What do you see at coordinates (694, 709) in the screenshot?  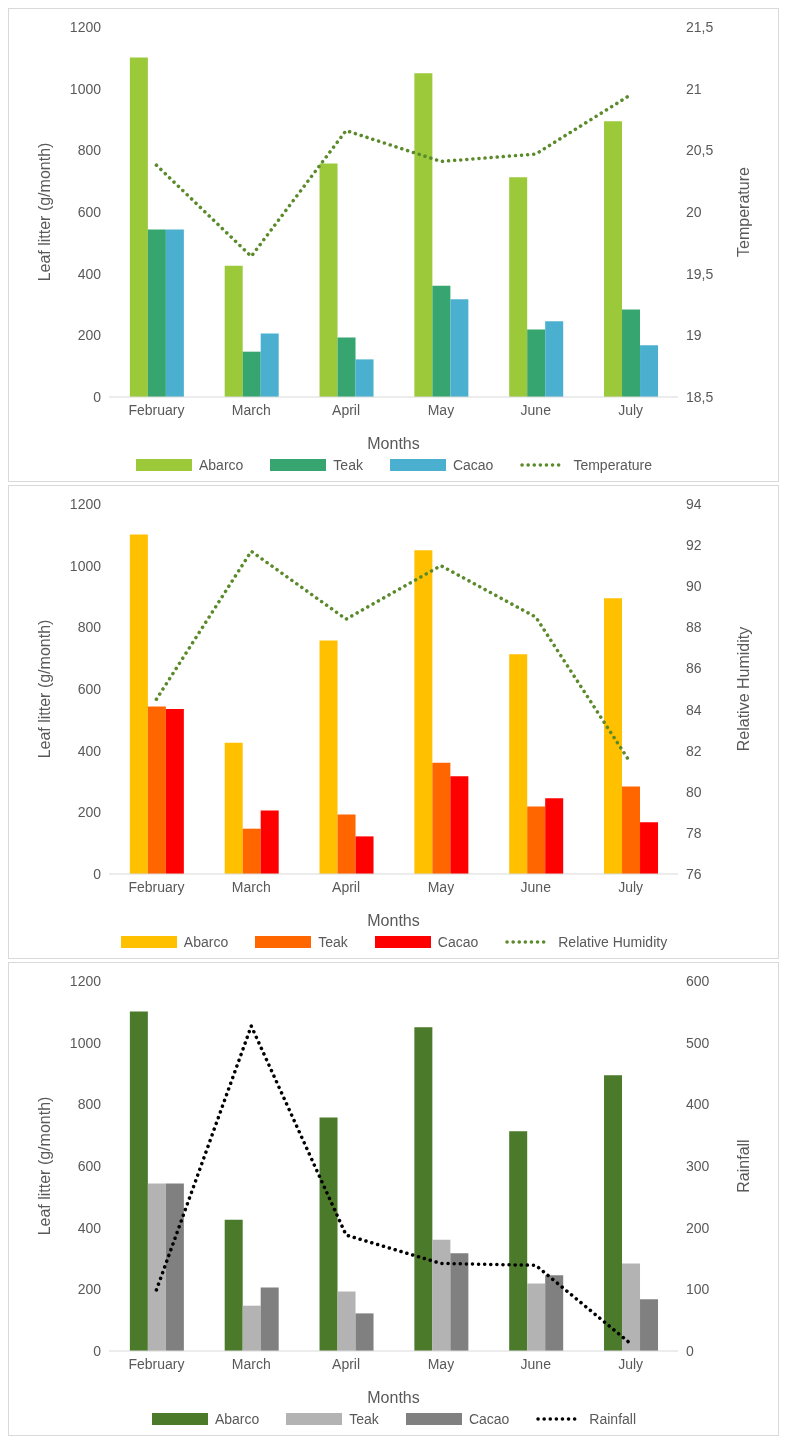 I see `y2-tick-label: 84` at bounding box center [694, 709].